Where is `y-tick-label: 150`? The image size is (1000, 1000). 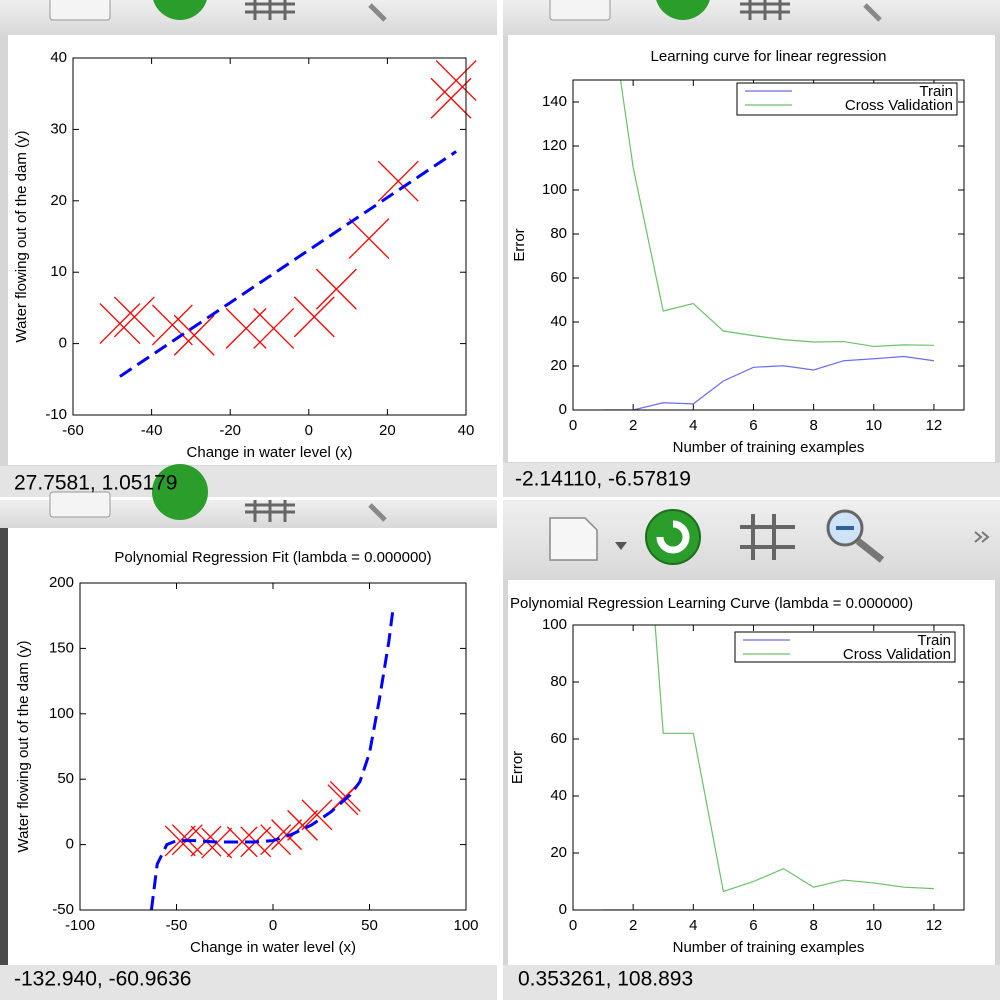
y-tick-label: 150 is located at coordinates (61, 647).